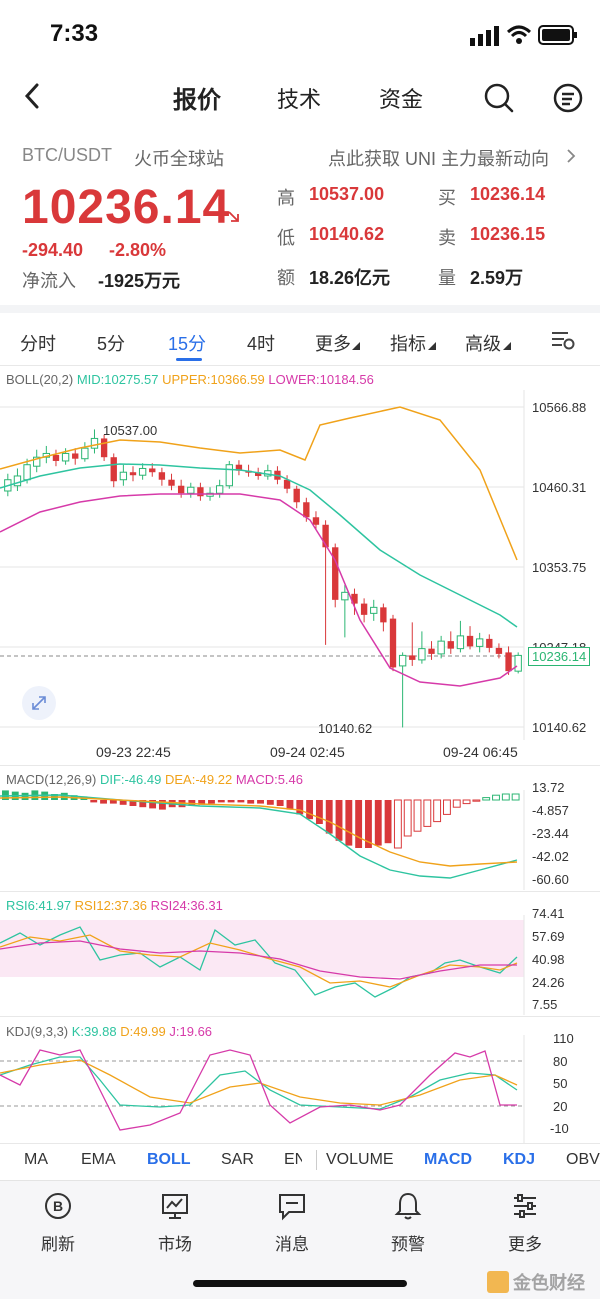  Describe the element at coordinates (292, 1223) in the screenshot. I see `bottom-nav-messages: 消息` at that location.